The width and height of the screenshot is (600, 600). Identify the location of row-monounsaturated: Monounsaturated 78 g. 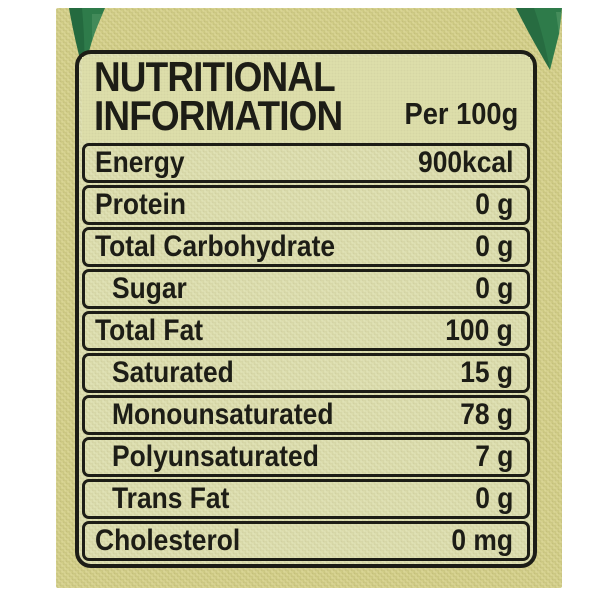
(306, 415).